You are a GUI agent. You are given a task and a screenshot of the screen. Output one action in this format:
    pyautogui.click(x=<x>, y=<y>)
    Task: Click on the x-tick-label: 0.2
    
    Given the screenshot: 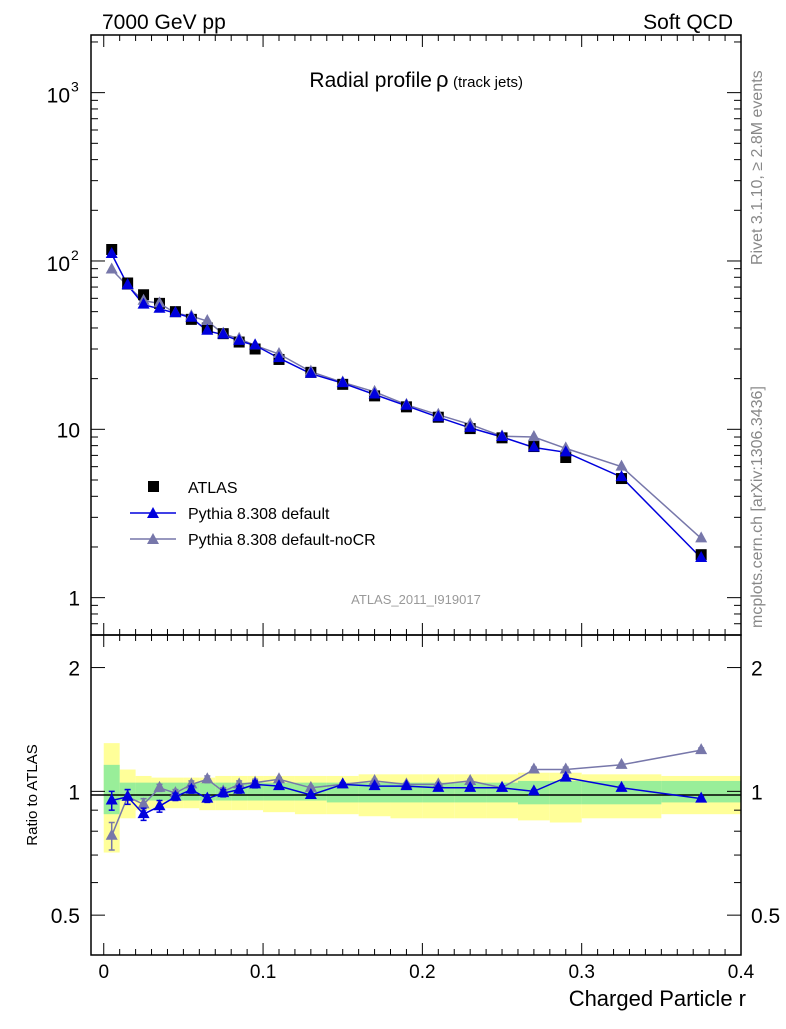 What is the action you would take?
    pyautogui.click(x=422, y=972)
    